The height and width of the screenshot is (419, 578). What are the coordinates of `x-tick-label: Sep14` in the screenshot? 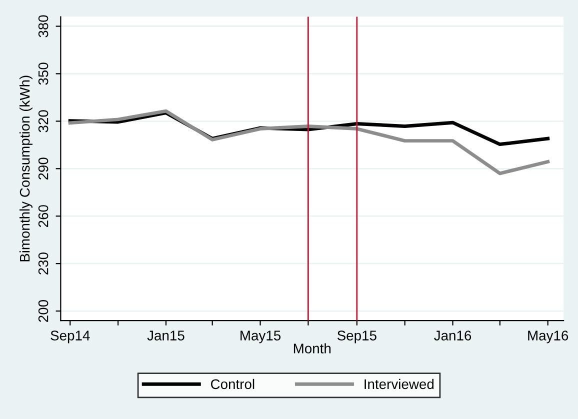 It's located at (70, 337).